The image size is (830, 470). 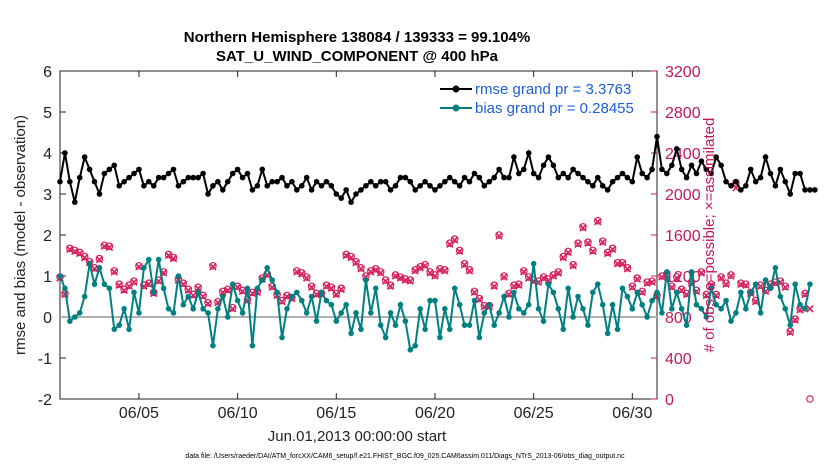 What do you see at coordinates (20, 235) in the screenshot?
I see `y-axis-label: rmse and bias (model - observation)` at bounding box center [20, 235].